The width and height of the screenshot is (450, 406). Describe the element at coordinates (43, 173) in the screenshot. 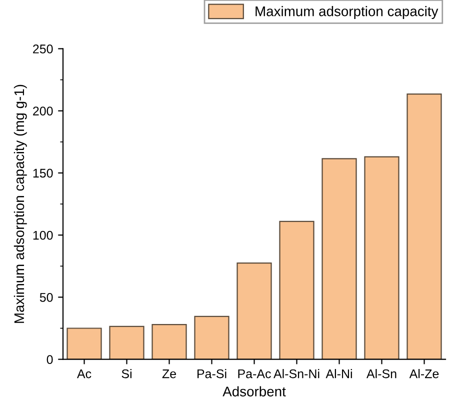

I see `y-tick-label: 150` at that location.